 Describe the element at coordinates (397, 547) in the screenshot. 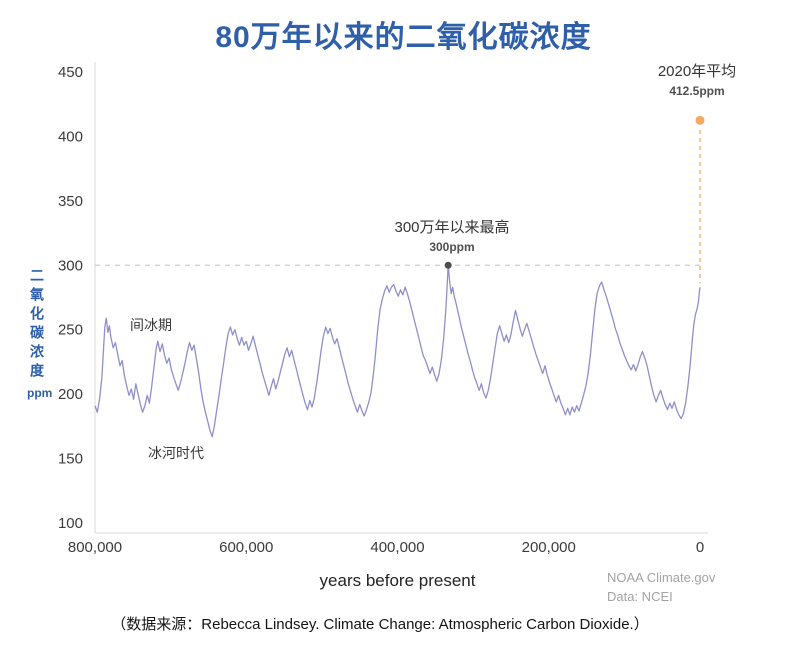

I see `x-tick-label: 400,000` at that location.